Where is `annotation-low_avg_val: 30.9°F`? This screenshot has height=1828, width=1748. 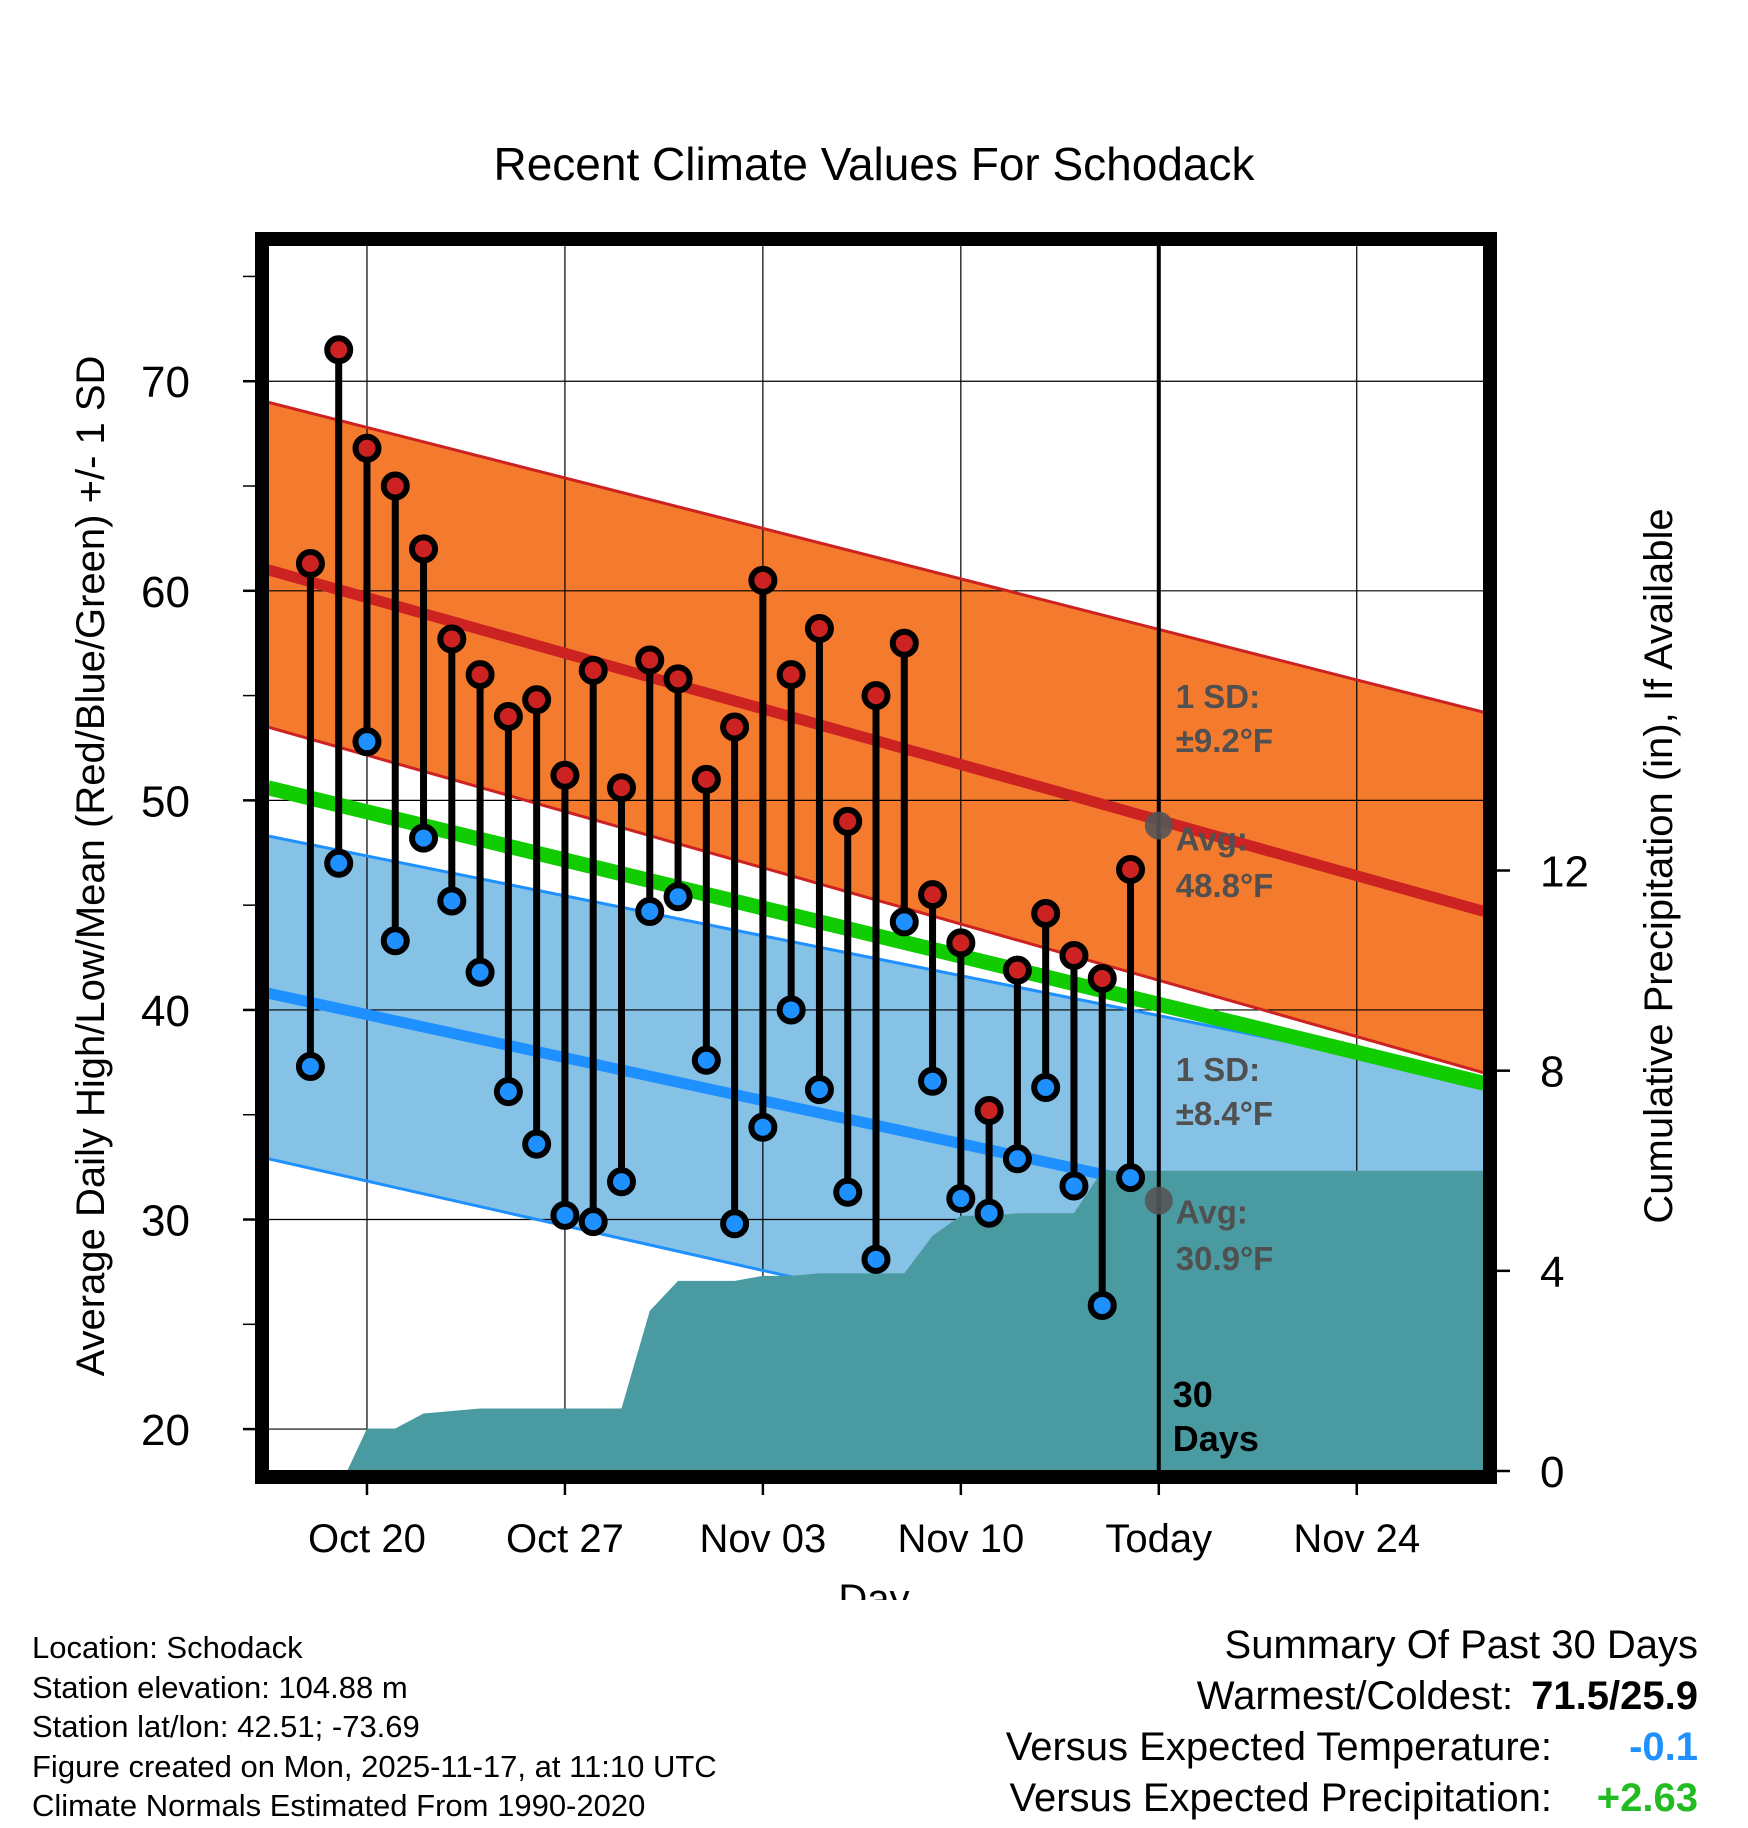 annotation-low_avg_val: 30.9°F is located at coordinates (1225, 1258).